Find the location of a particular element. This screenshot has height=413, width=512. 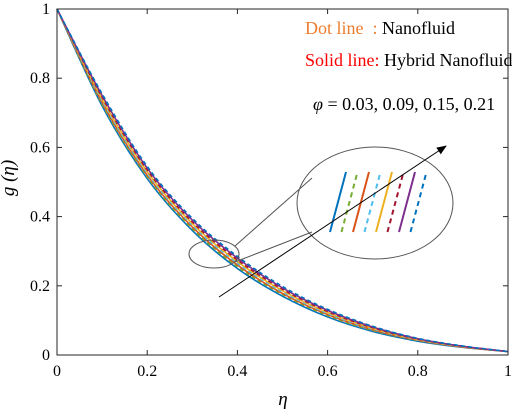

x-tick-label: 0.4 is located at coordinates (237, 371).